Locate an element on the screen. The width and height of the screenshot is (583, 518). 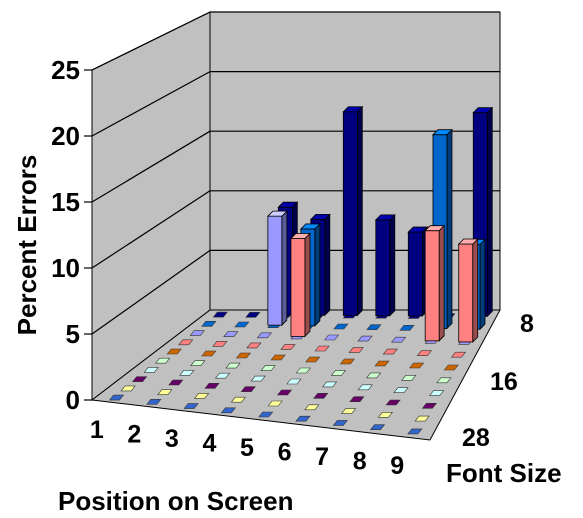
x-tick-label: 7 is located at coordinates (322, 457).